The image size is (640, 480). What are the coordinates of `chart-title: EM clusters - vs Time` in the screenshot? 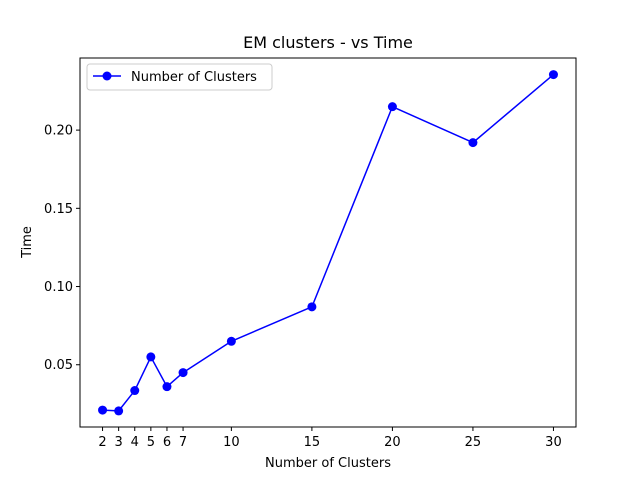 It's located at (328, 42).